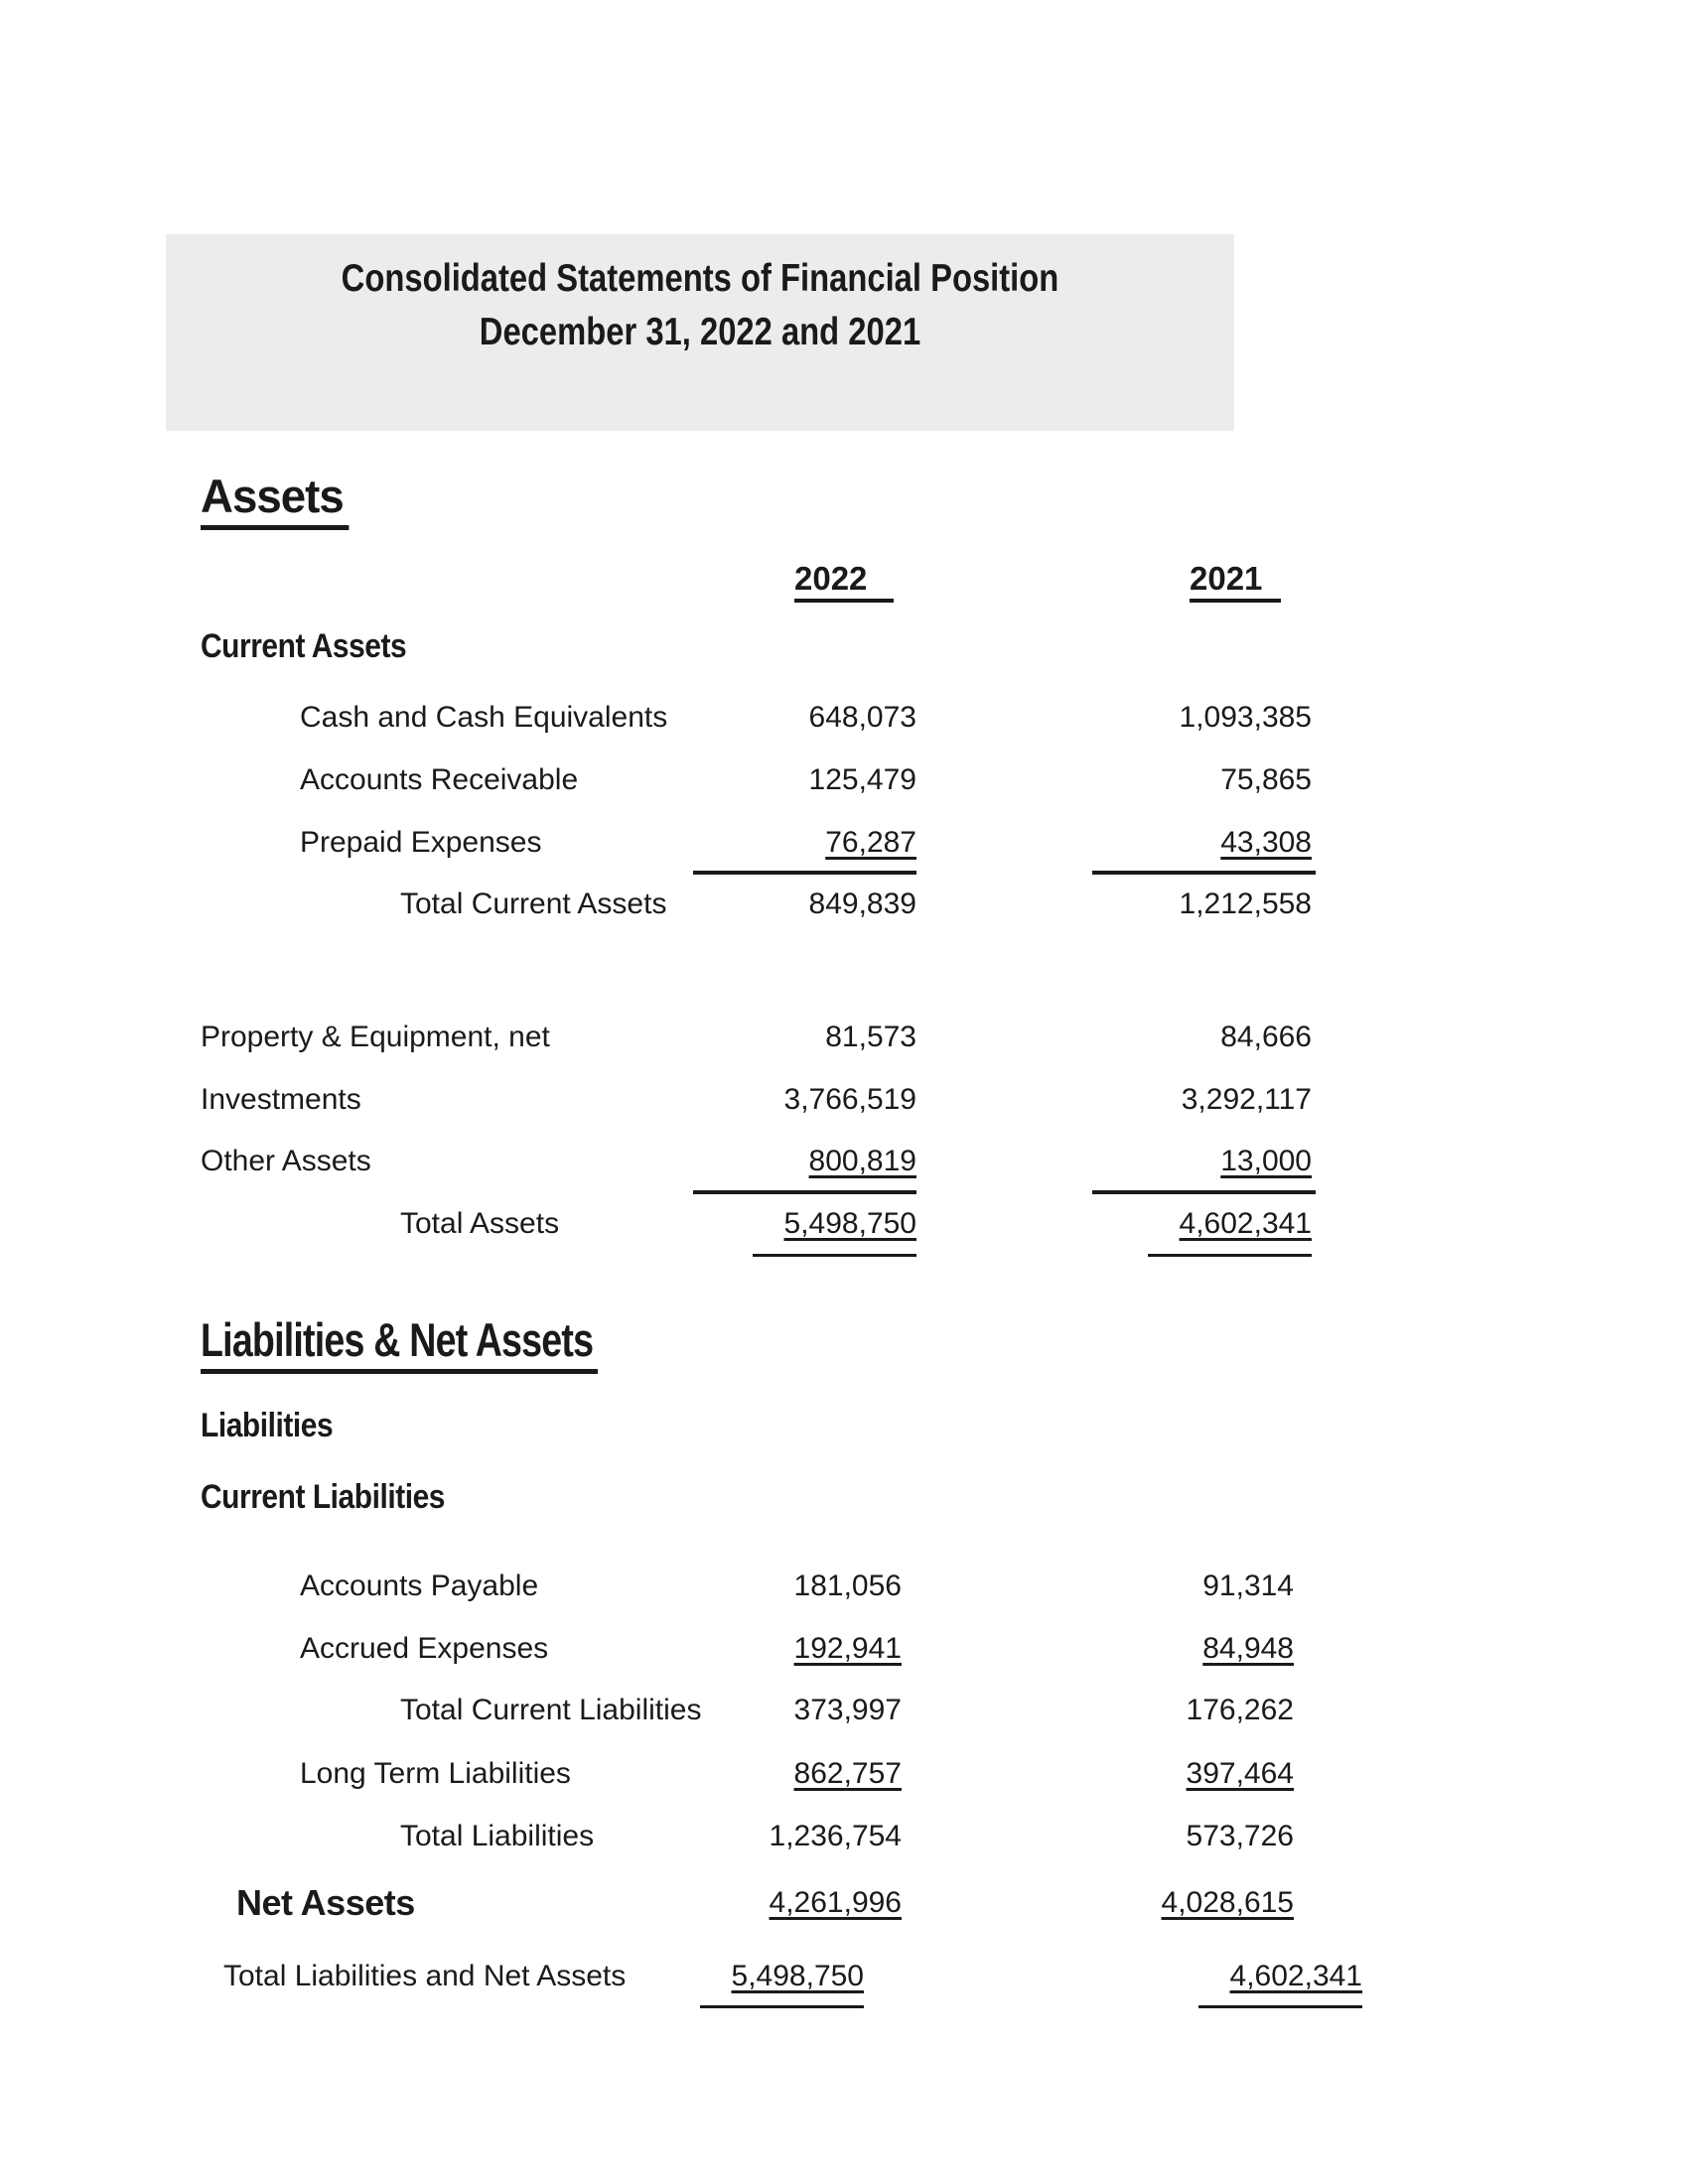  I want to click on page-title-line2: December 31, 2022 and 2021, so click(700, 332).